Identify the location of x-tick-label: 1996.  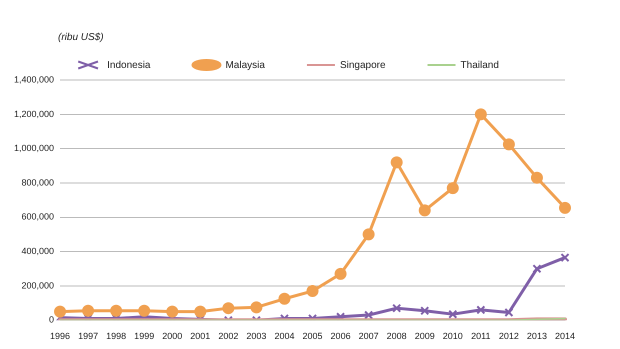
(60, 336).